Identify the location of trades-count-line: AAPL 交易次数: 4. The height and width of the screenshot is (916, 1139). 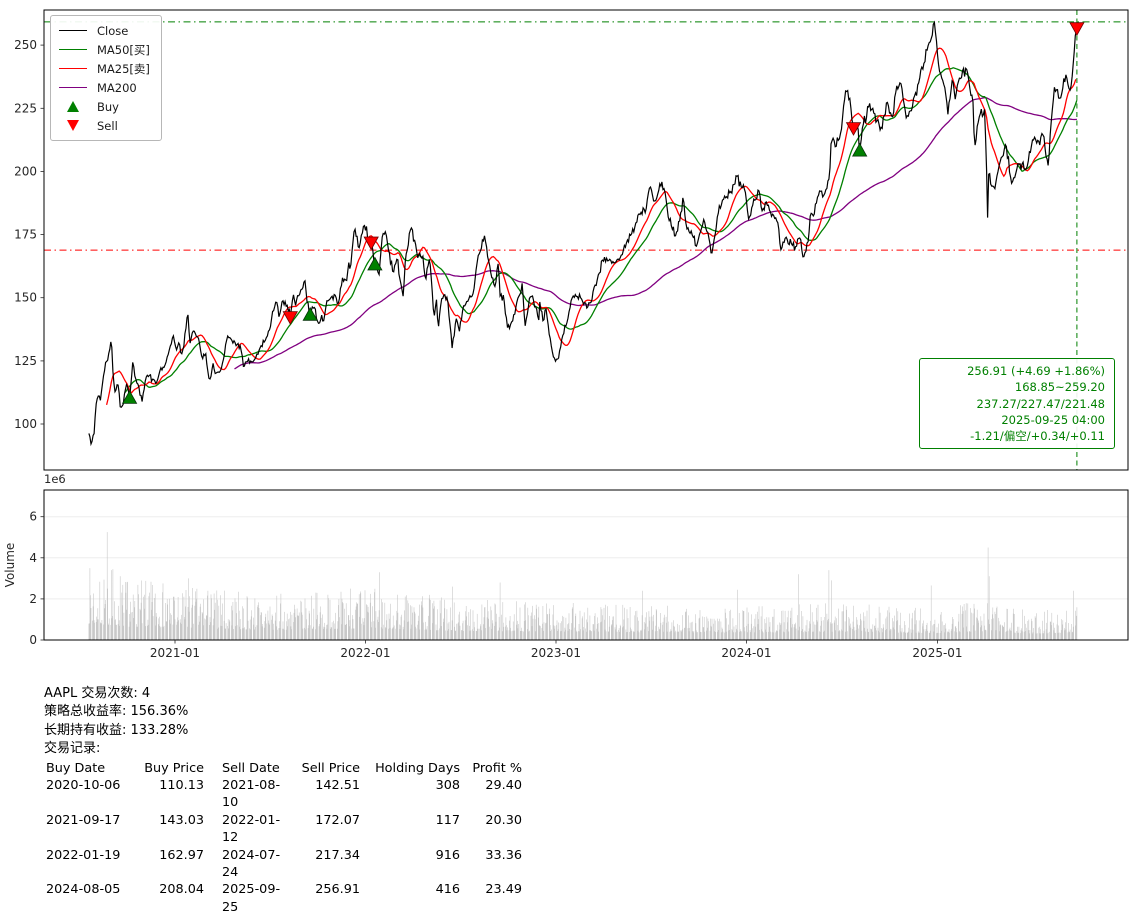
(97, 693).